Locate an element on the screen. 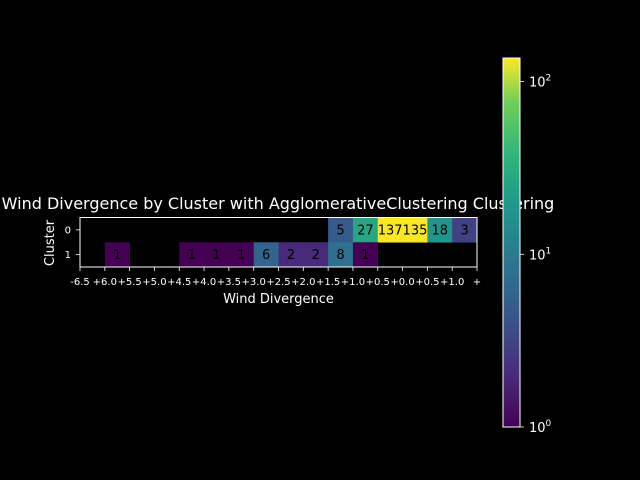 The image size is (640, 480). cell-value-label: 6 is located at coordinates (266, 255).